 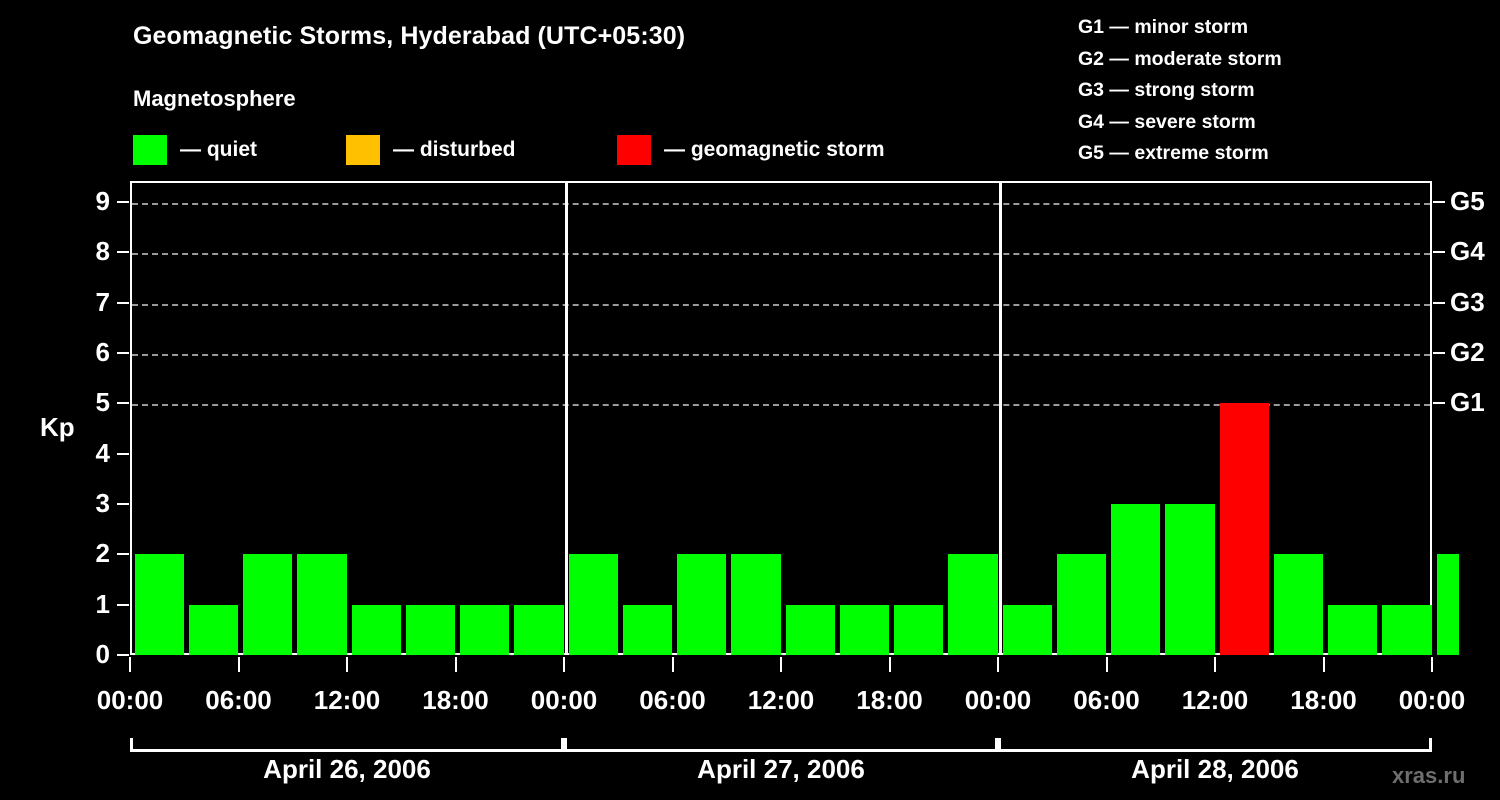 I want to click on x-tick-label-10: 12:00, so click(x=1215, y=700).